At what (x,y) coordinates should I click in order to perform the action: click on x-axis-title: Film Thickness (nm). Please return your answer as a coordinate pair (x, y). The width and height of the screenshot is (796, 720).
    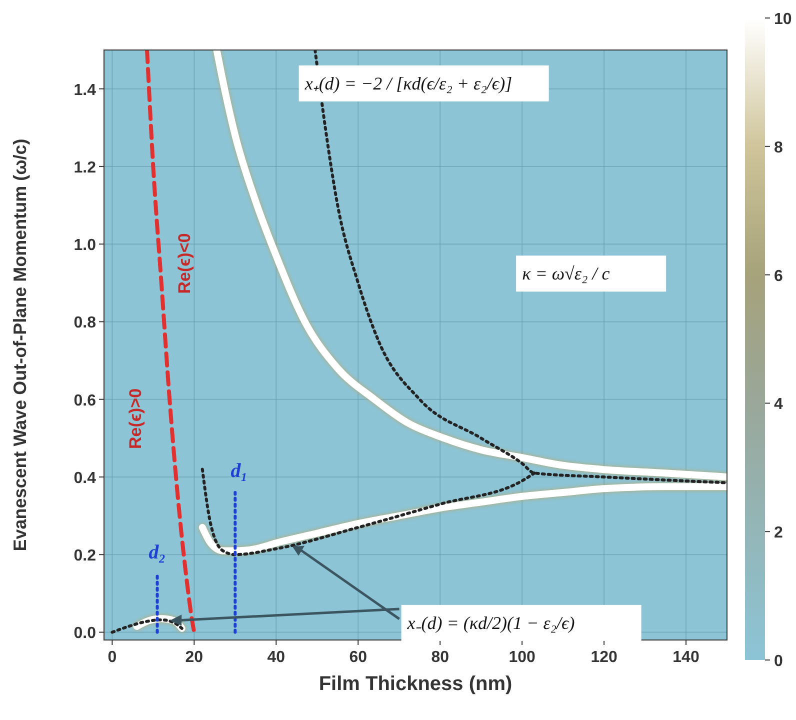
    Looking at the image, I should click on (415, 684).